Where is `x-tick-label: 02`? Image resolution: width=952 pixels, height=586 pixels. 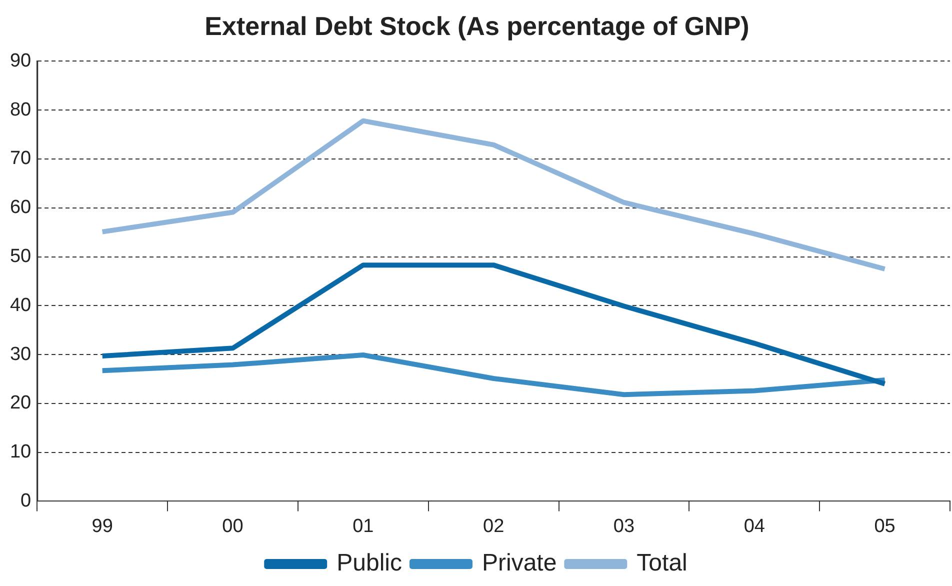
x-tick-label: 02 is located at coordinates (493, 526).